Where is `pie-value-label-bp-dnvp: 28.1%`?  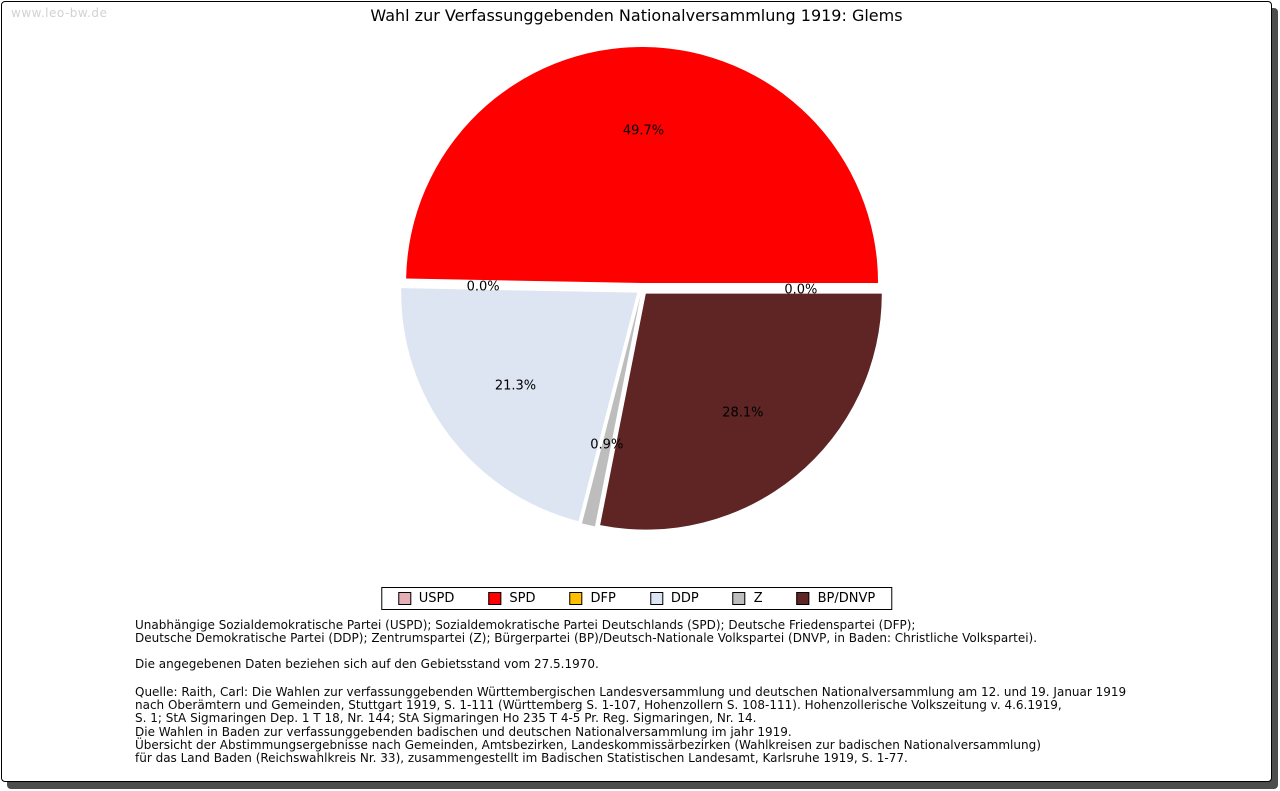 pie-value-label-bp-dnvp: 28.1% is located at coordinates (742, 412).